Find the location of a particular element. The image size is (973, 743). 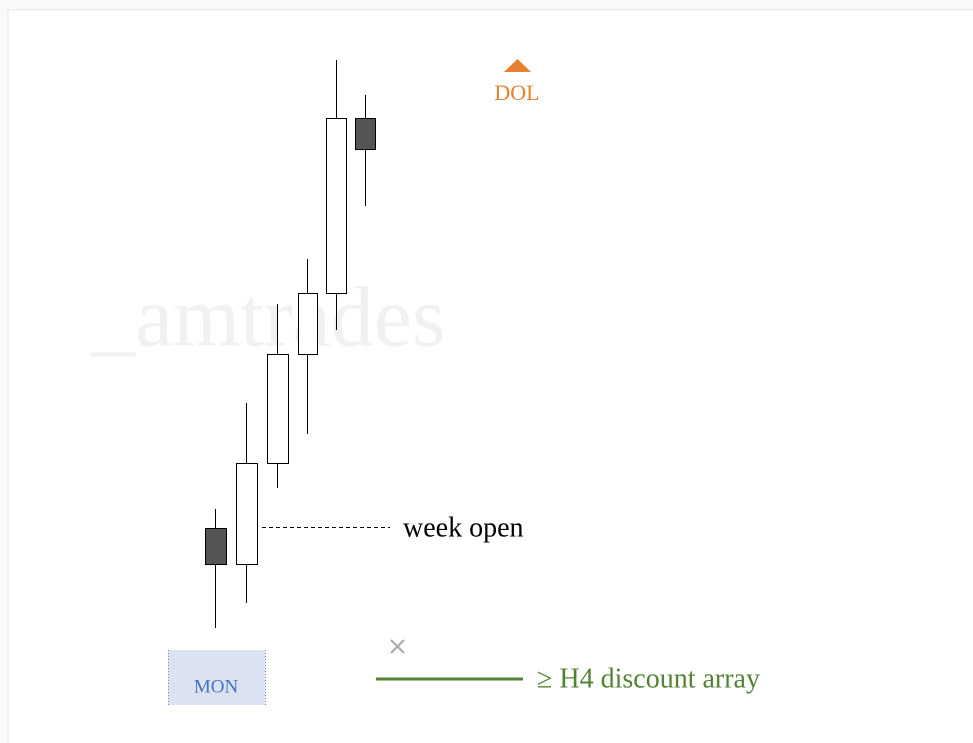

close-icon is located at coordinates (397, 646).